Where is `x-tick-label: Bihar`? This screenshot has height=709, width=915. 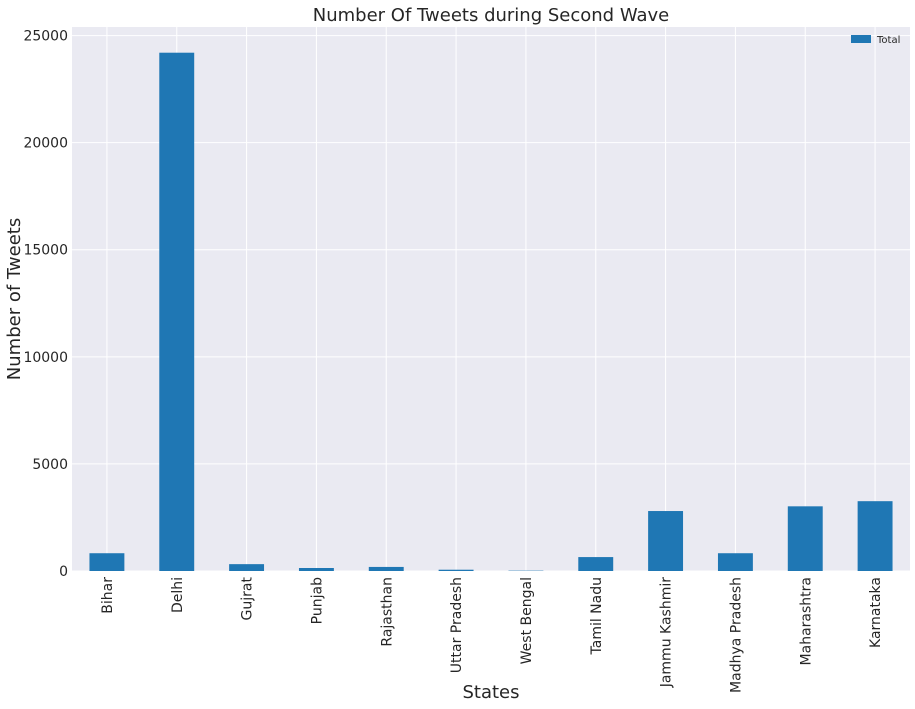 x-tick-label: Bihar is located at coordinates (108, 595).